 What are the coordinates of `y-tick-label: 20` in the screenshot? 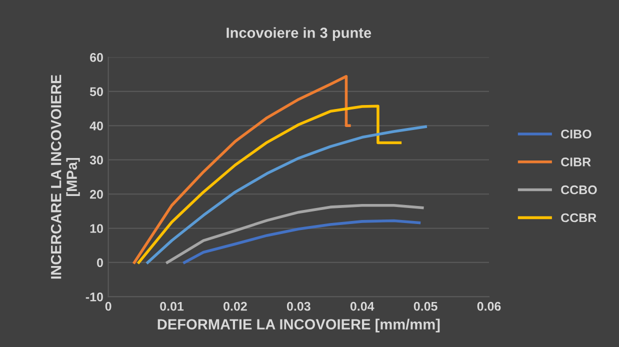 It's located at (96, 194).